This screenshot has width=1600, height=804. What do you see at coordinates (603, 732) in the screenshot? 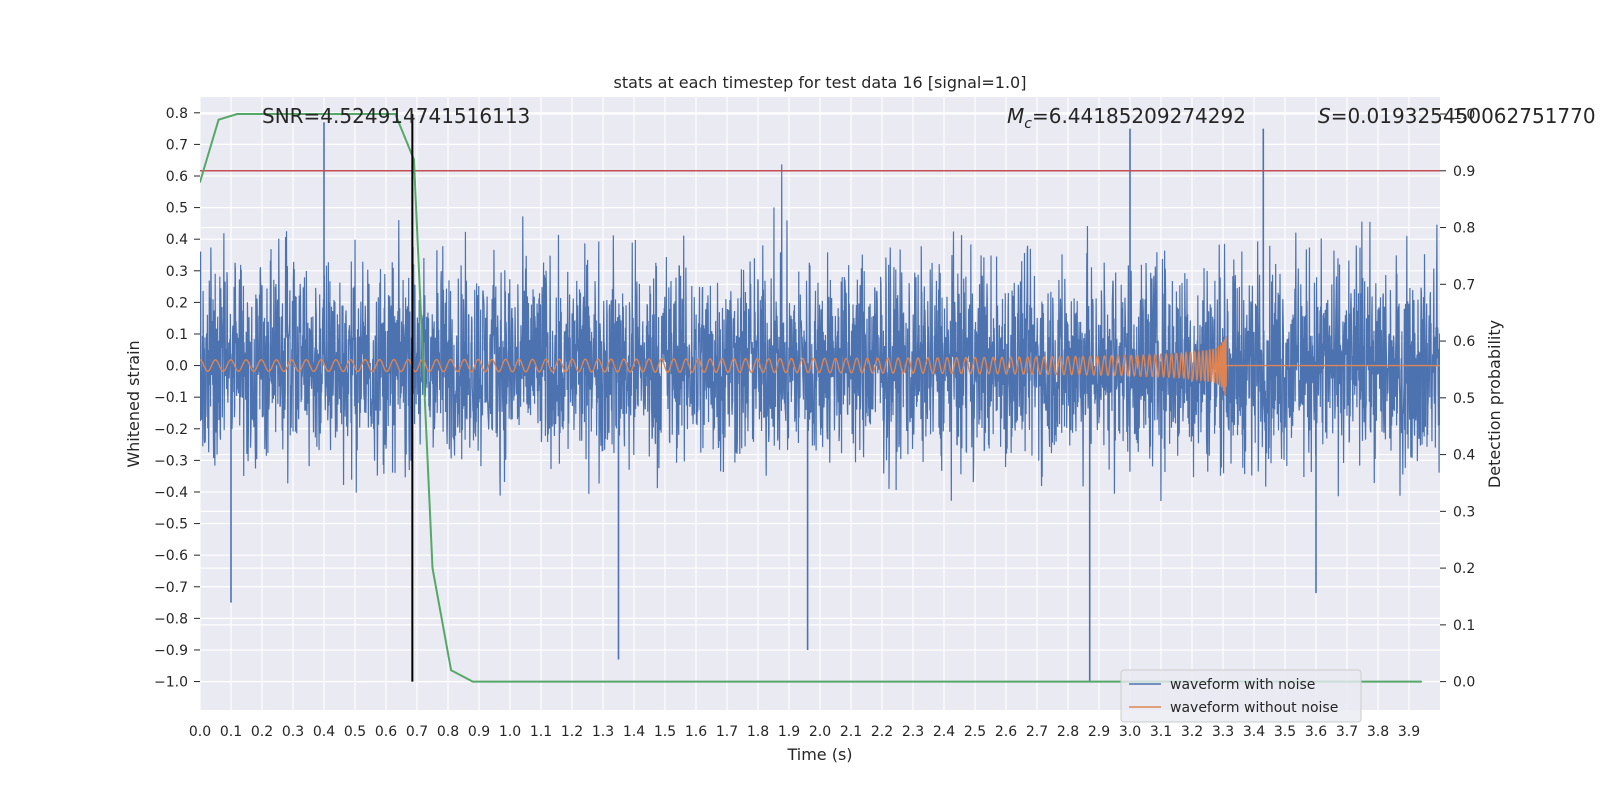
I see `x-tick-label: 1.3` at bounding box center [603, 732].